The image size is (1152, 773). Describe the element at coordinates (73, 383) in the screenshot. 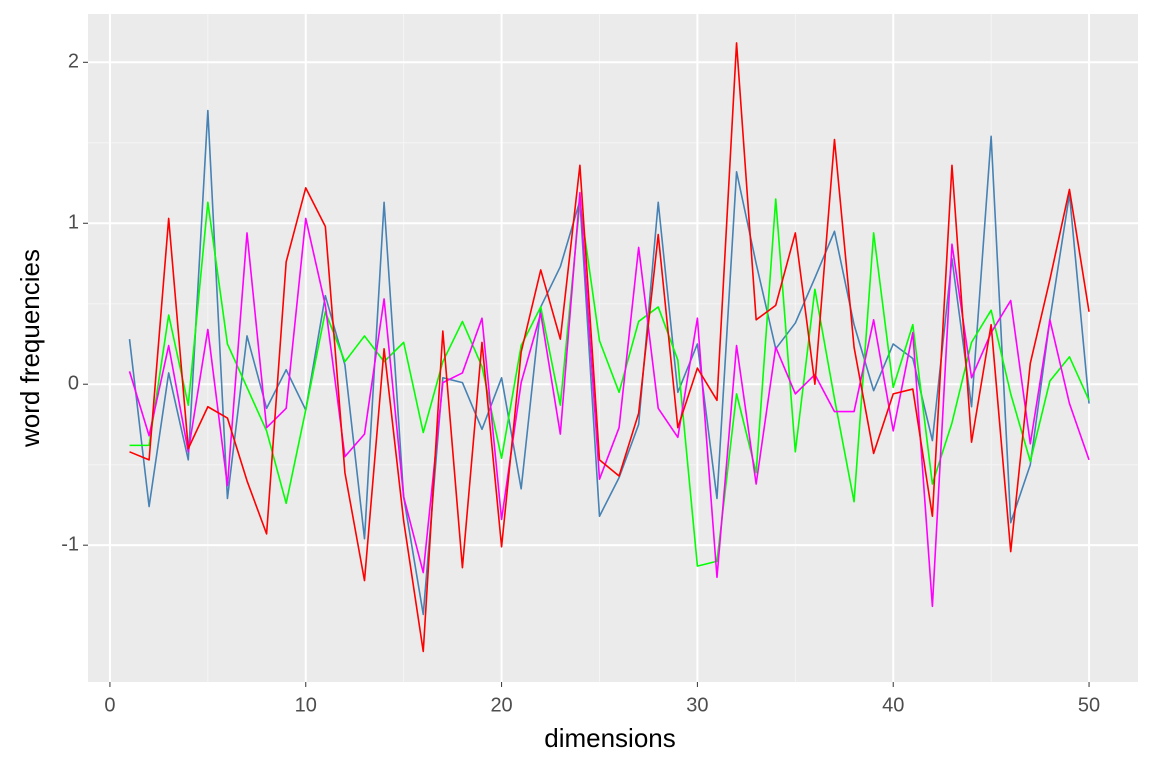

I see `y-tick-label: 0` at that location.